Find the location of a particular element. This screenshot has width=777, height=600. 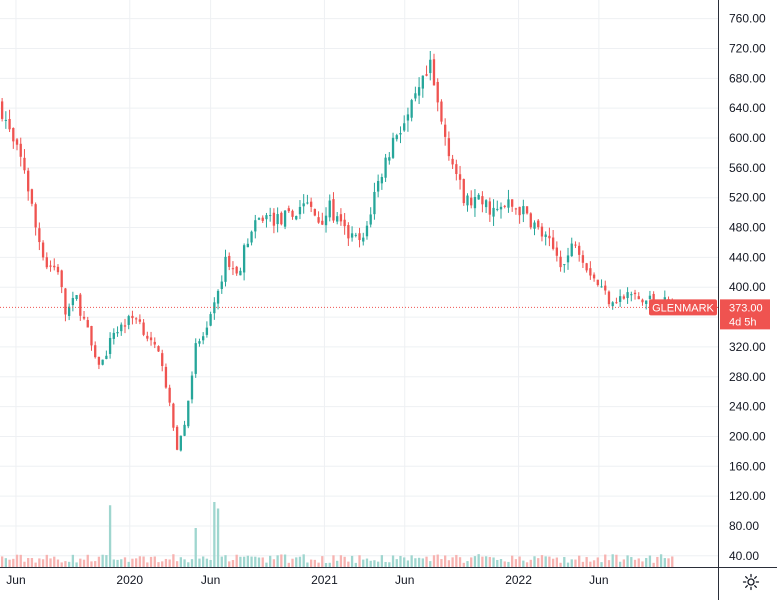

last-price-tag: GLENMARK 373.00 4d 5h is located at coordinates (709, 314).